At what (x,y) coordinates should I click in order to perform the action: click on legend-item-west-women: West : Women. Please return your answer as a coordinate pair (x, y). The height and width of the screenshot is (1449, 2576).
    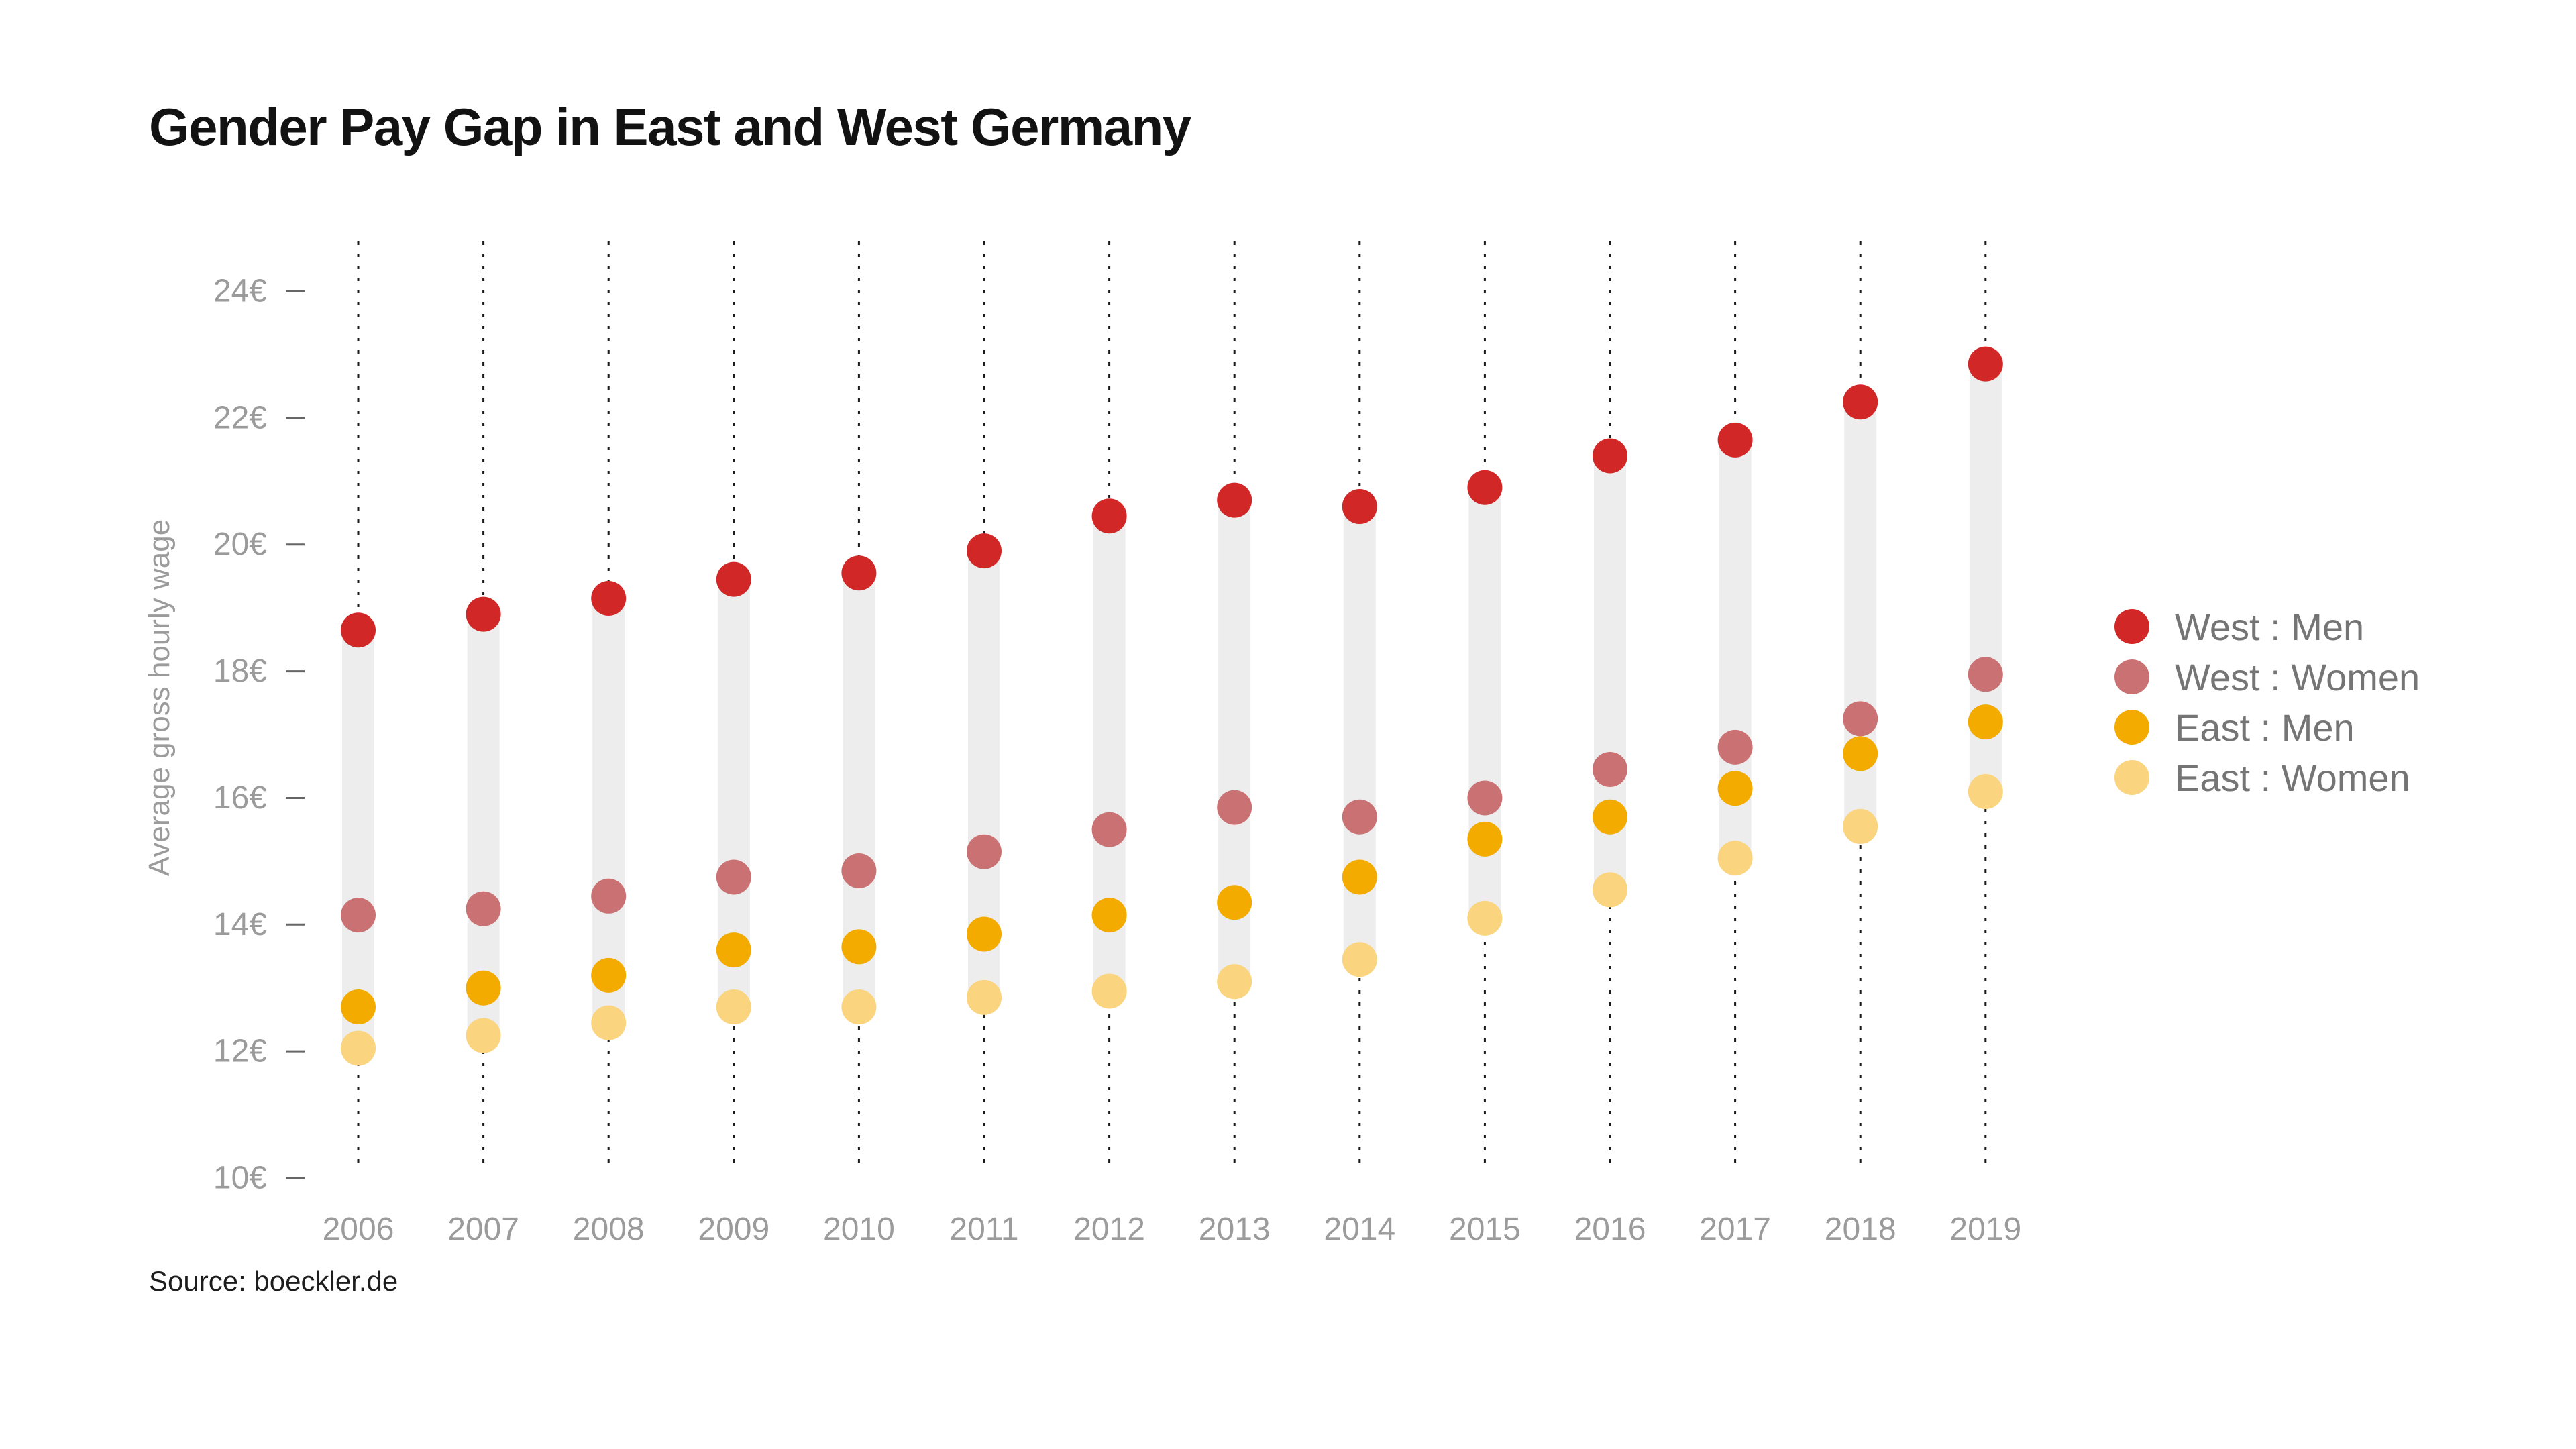
    Looking at the image, I should click on (2267, 677).